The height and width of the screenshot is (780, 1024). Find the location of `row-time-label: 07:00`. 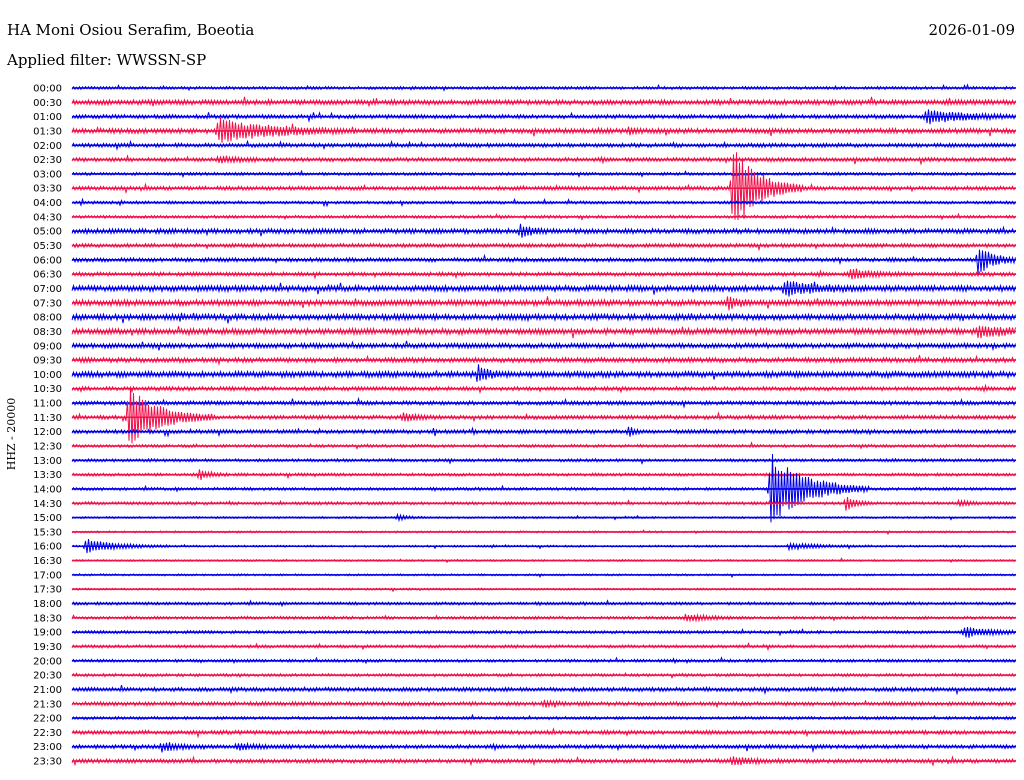

row-time-label: 07:00 is located at coordinates (47, 289).